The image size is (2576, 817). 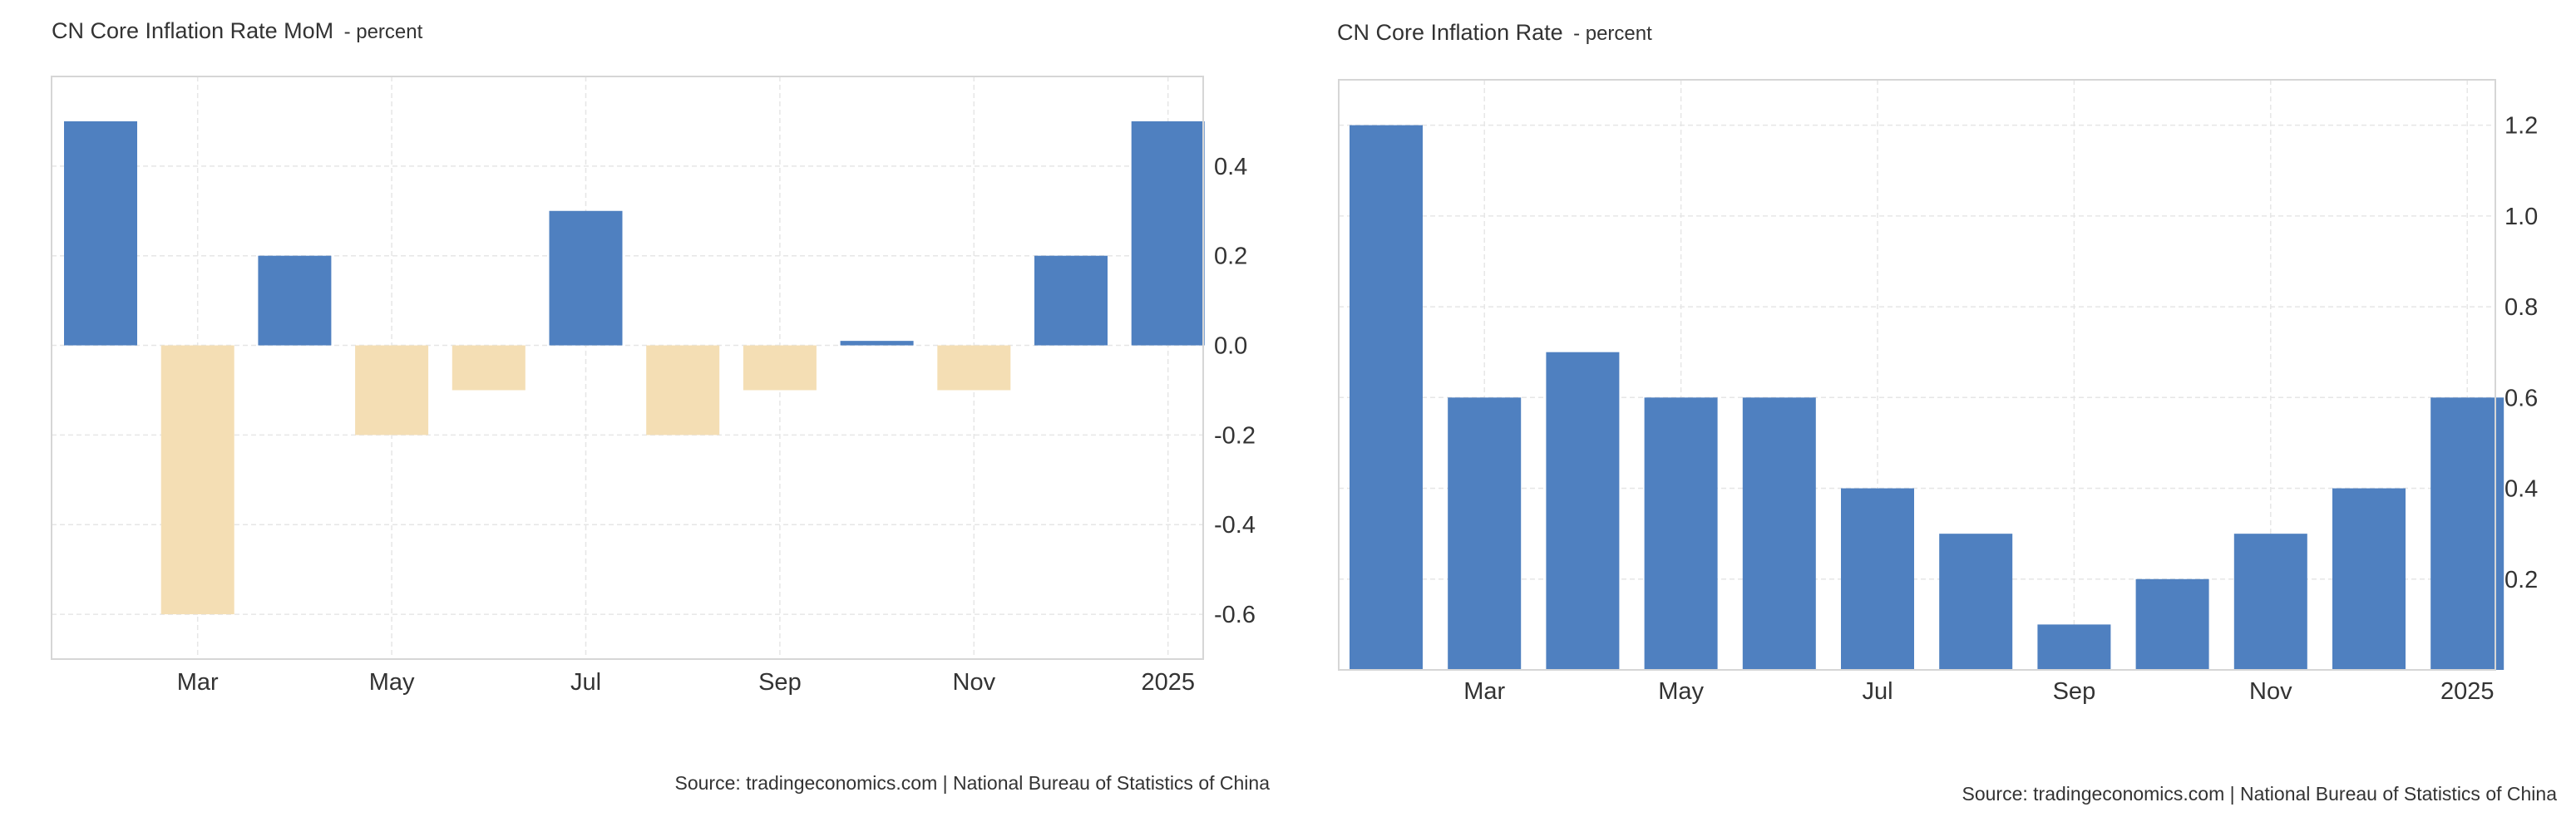 What do you see at coordinates (1230, 346) in the screenshot?
I see `y-tick-label: 0.0` at bounding box center [1230, 346].